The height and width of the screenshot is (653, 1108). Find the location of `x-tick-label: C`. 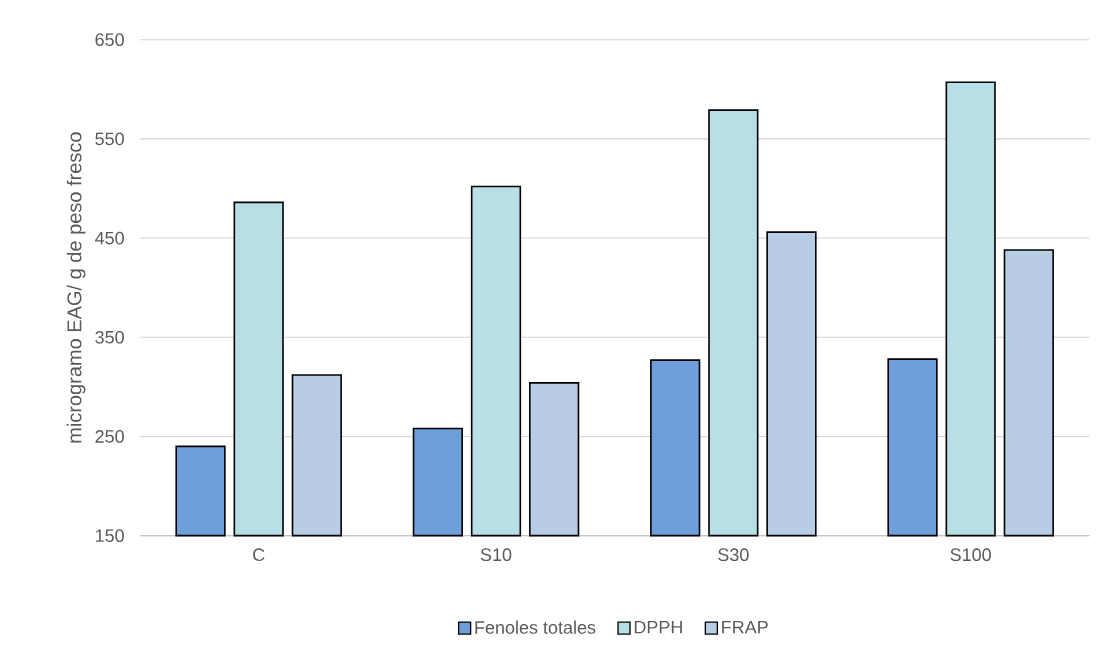

x-tick-label: C is located at coordinates (259, 555).